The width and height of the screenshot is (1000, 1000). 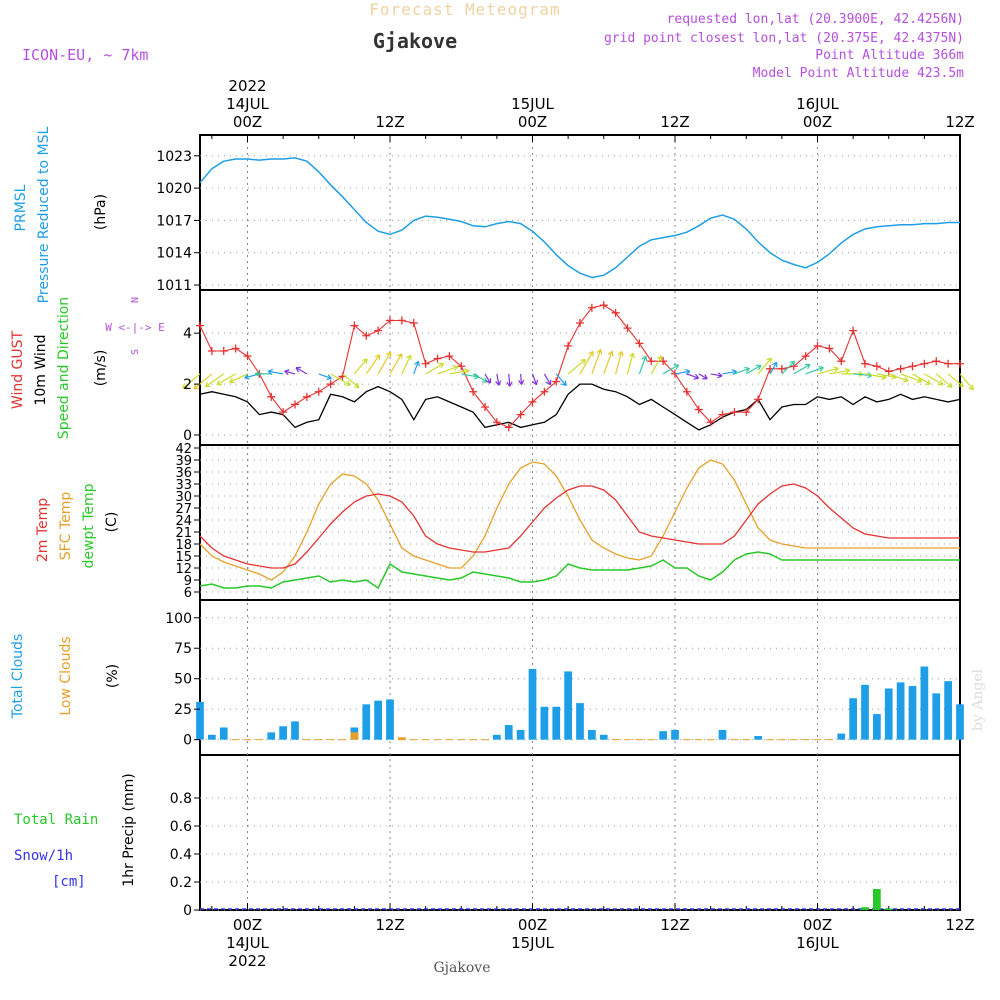 I want to click on y-tick-label: 100, so click(x=178, y=619).